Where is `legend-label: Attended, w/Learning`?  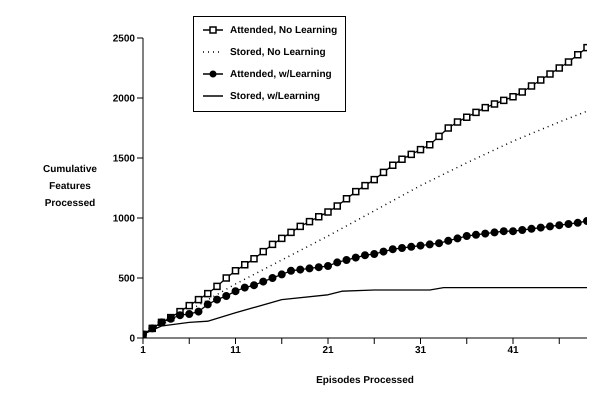
legend-label: Attended, w/Learning is located at coordinates (281, 74).